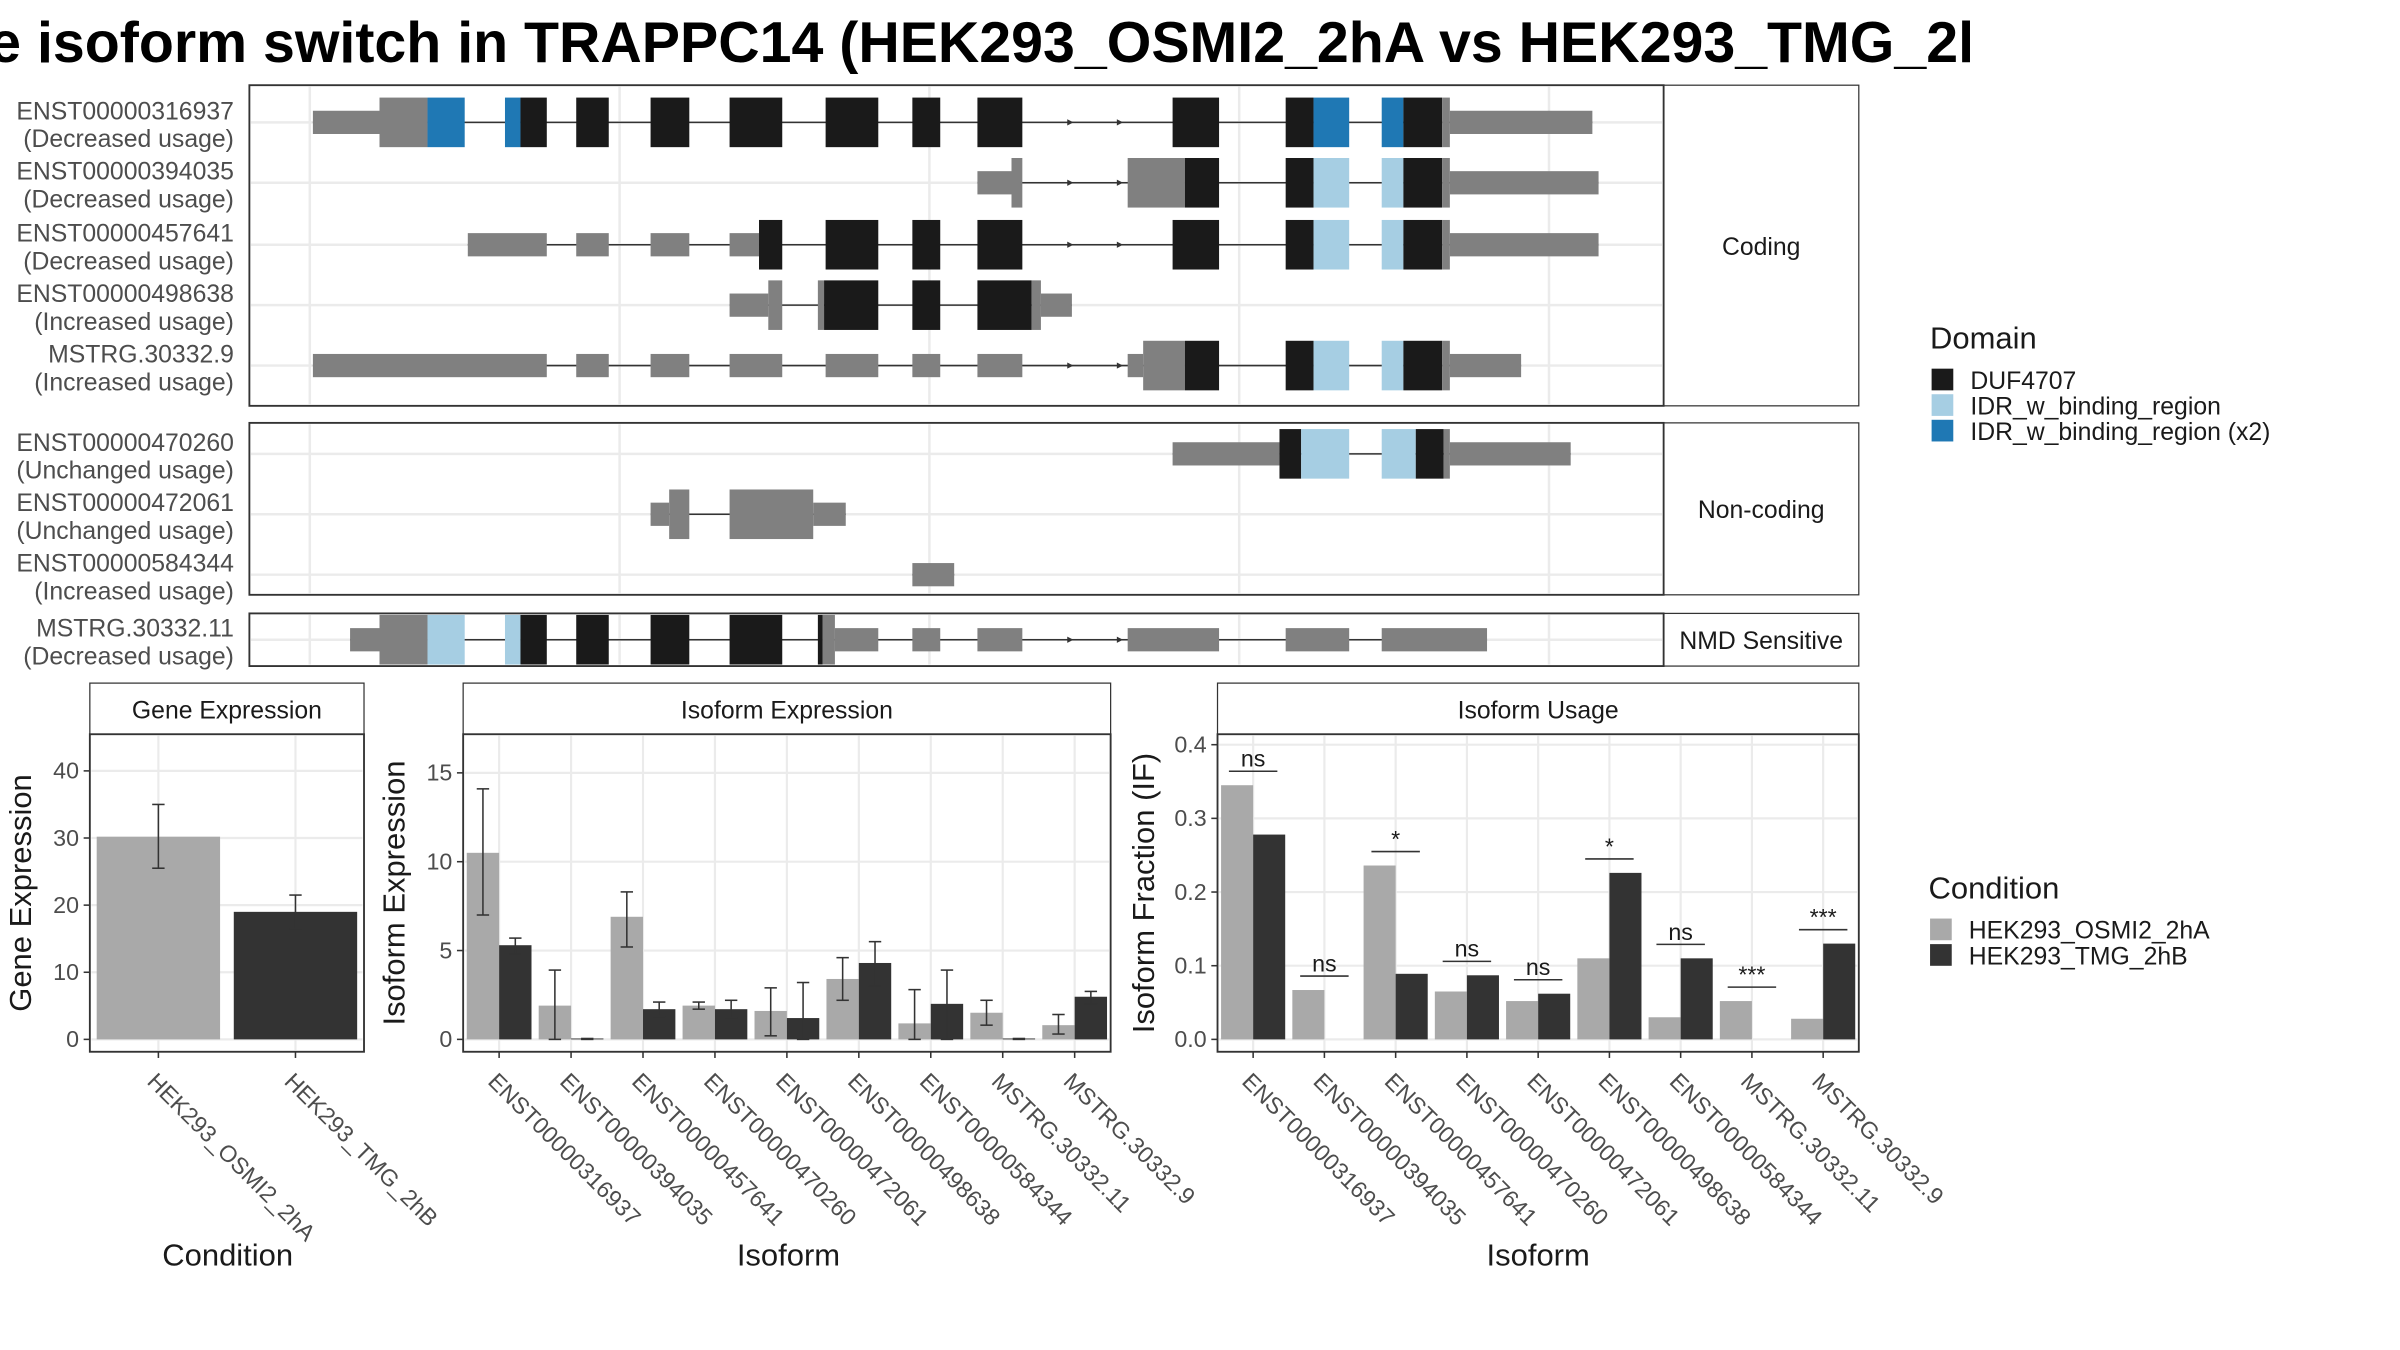 The width and height of the screenshot is (2400, 1350). Describe the element at coordinates (439, 773) in the screenshot. I see `y-tick-label: 15` at that location.